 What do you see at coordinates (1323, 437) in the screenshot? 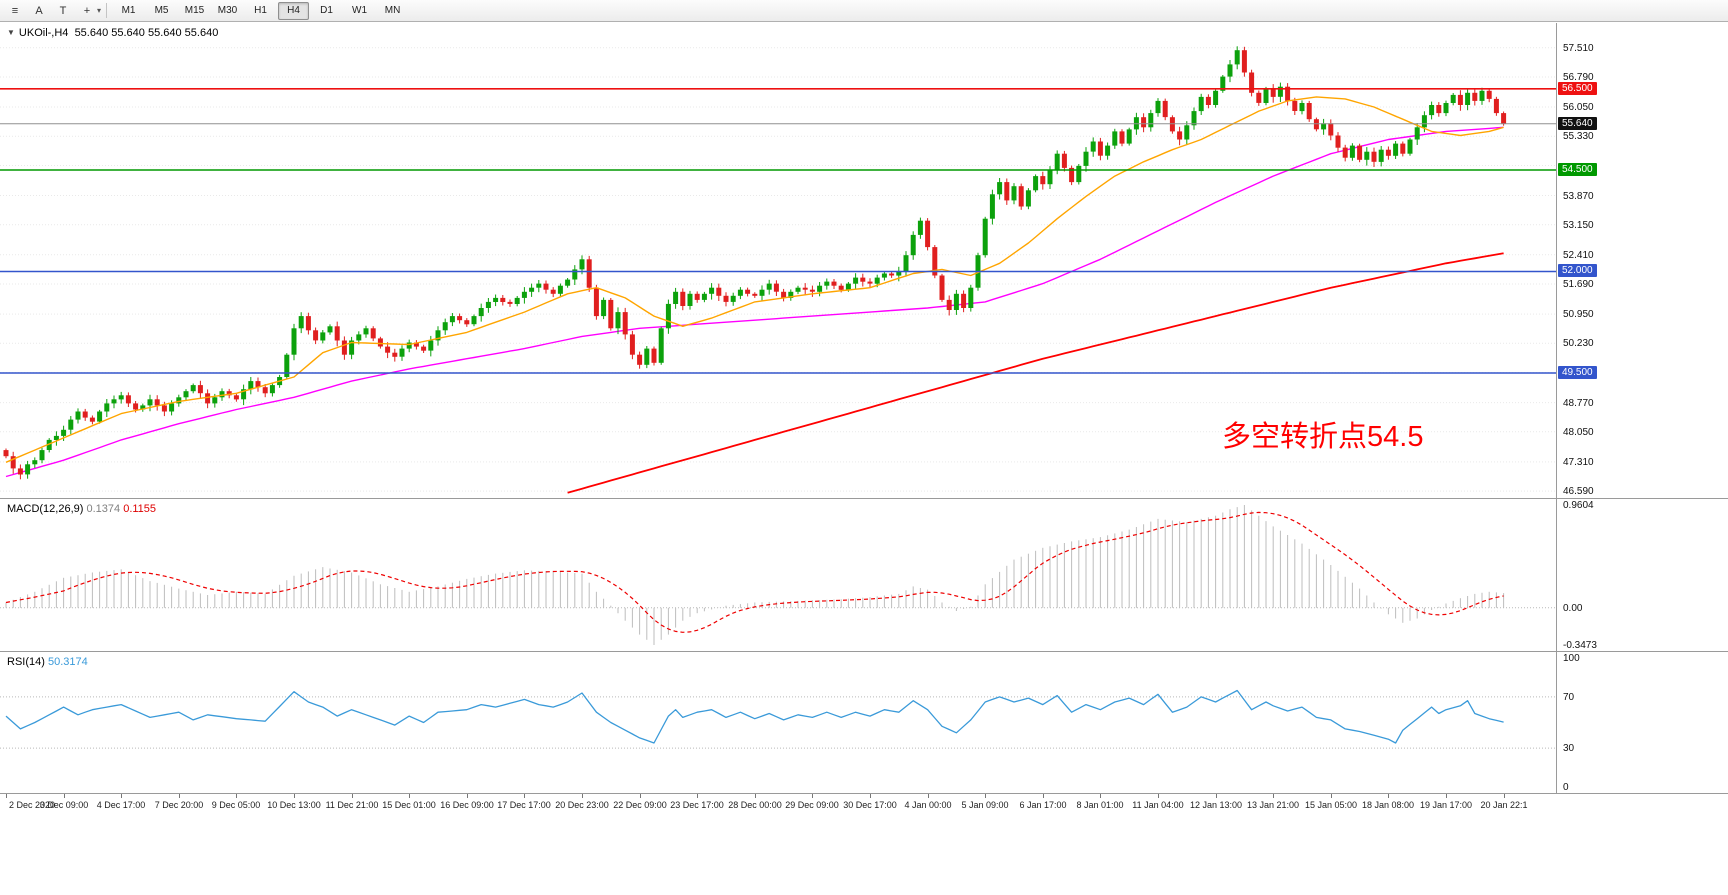
I see `chart-annotation-text: 多空转折点54.5` at bounding box center [1323, 437].